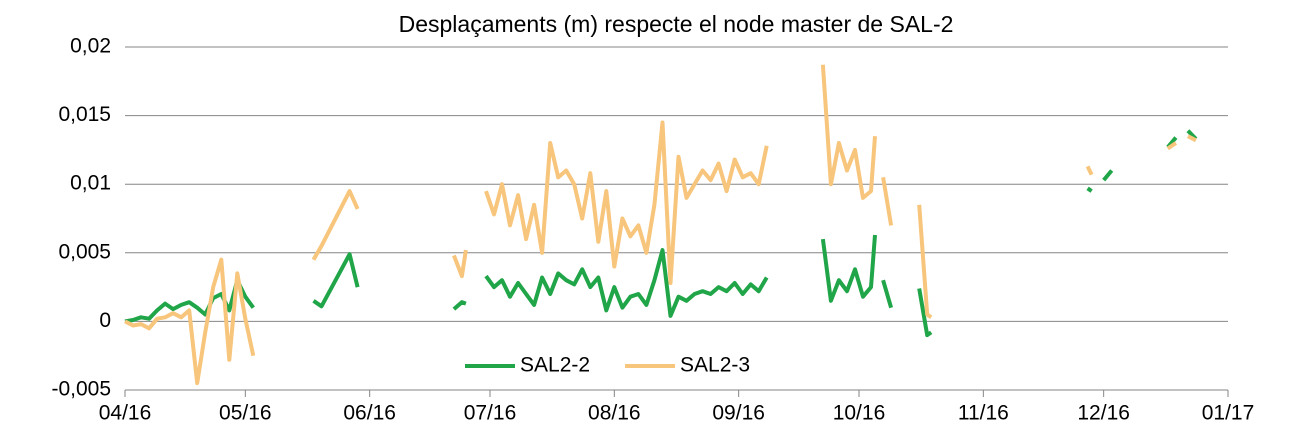 Image resolution: width=1290 pixels, height=440 pixels. What do you see at coordinates (105, 320) in the screenshot?
I see `y-tick-label: 0` at bounding box center [105, 320].